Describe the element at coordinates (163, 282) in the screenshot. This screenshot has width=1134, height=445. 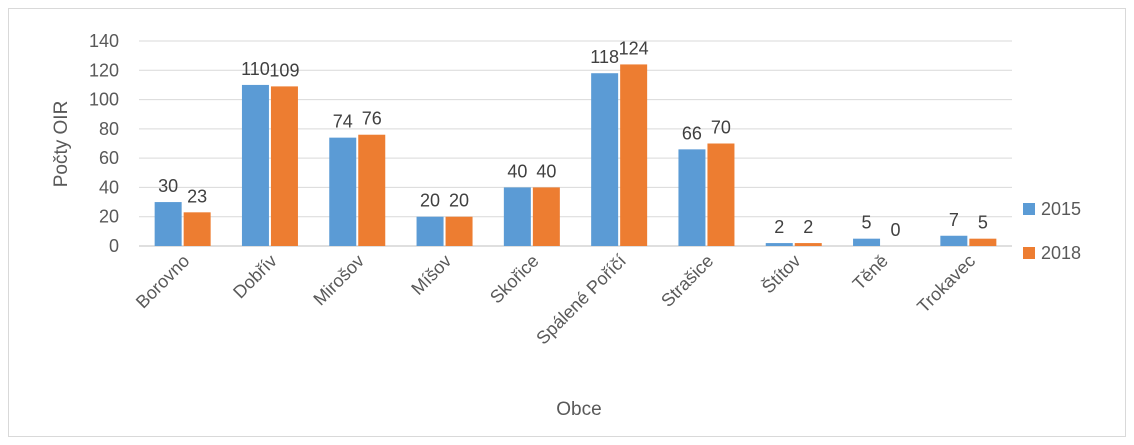
I see `x-category-label: Borovno` at that location.